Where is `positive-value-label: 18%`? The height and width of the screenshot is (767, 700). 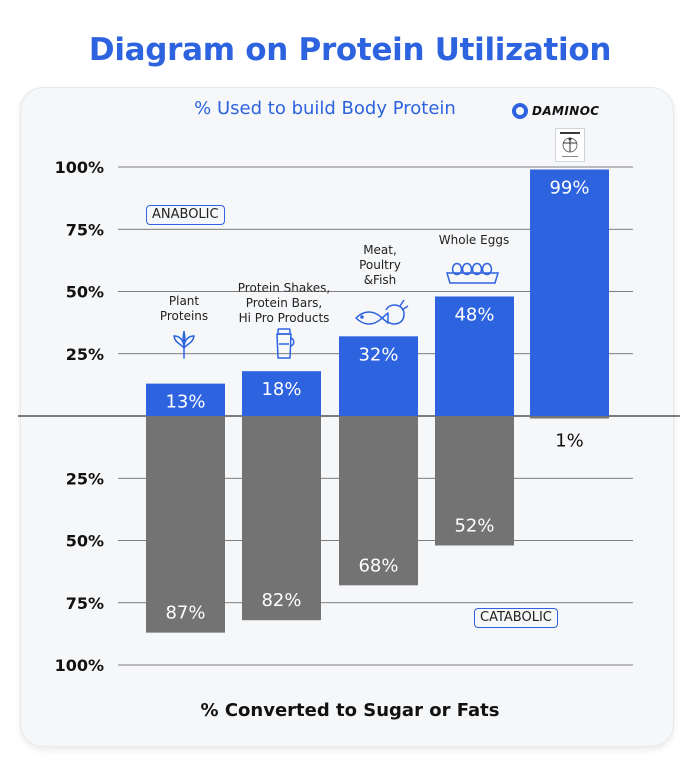 positive-value-label: 18% is located at coordinates (281, 389).